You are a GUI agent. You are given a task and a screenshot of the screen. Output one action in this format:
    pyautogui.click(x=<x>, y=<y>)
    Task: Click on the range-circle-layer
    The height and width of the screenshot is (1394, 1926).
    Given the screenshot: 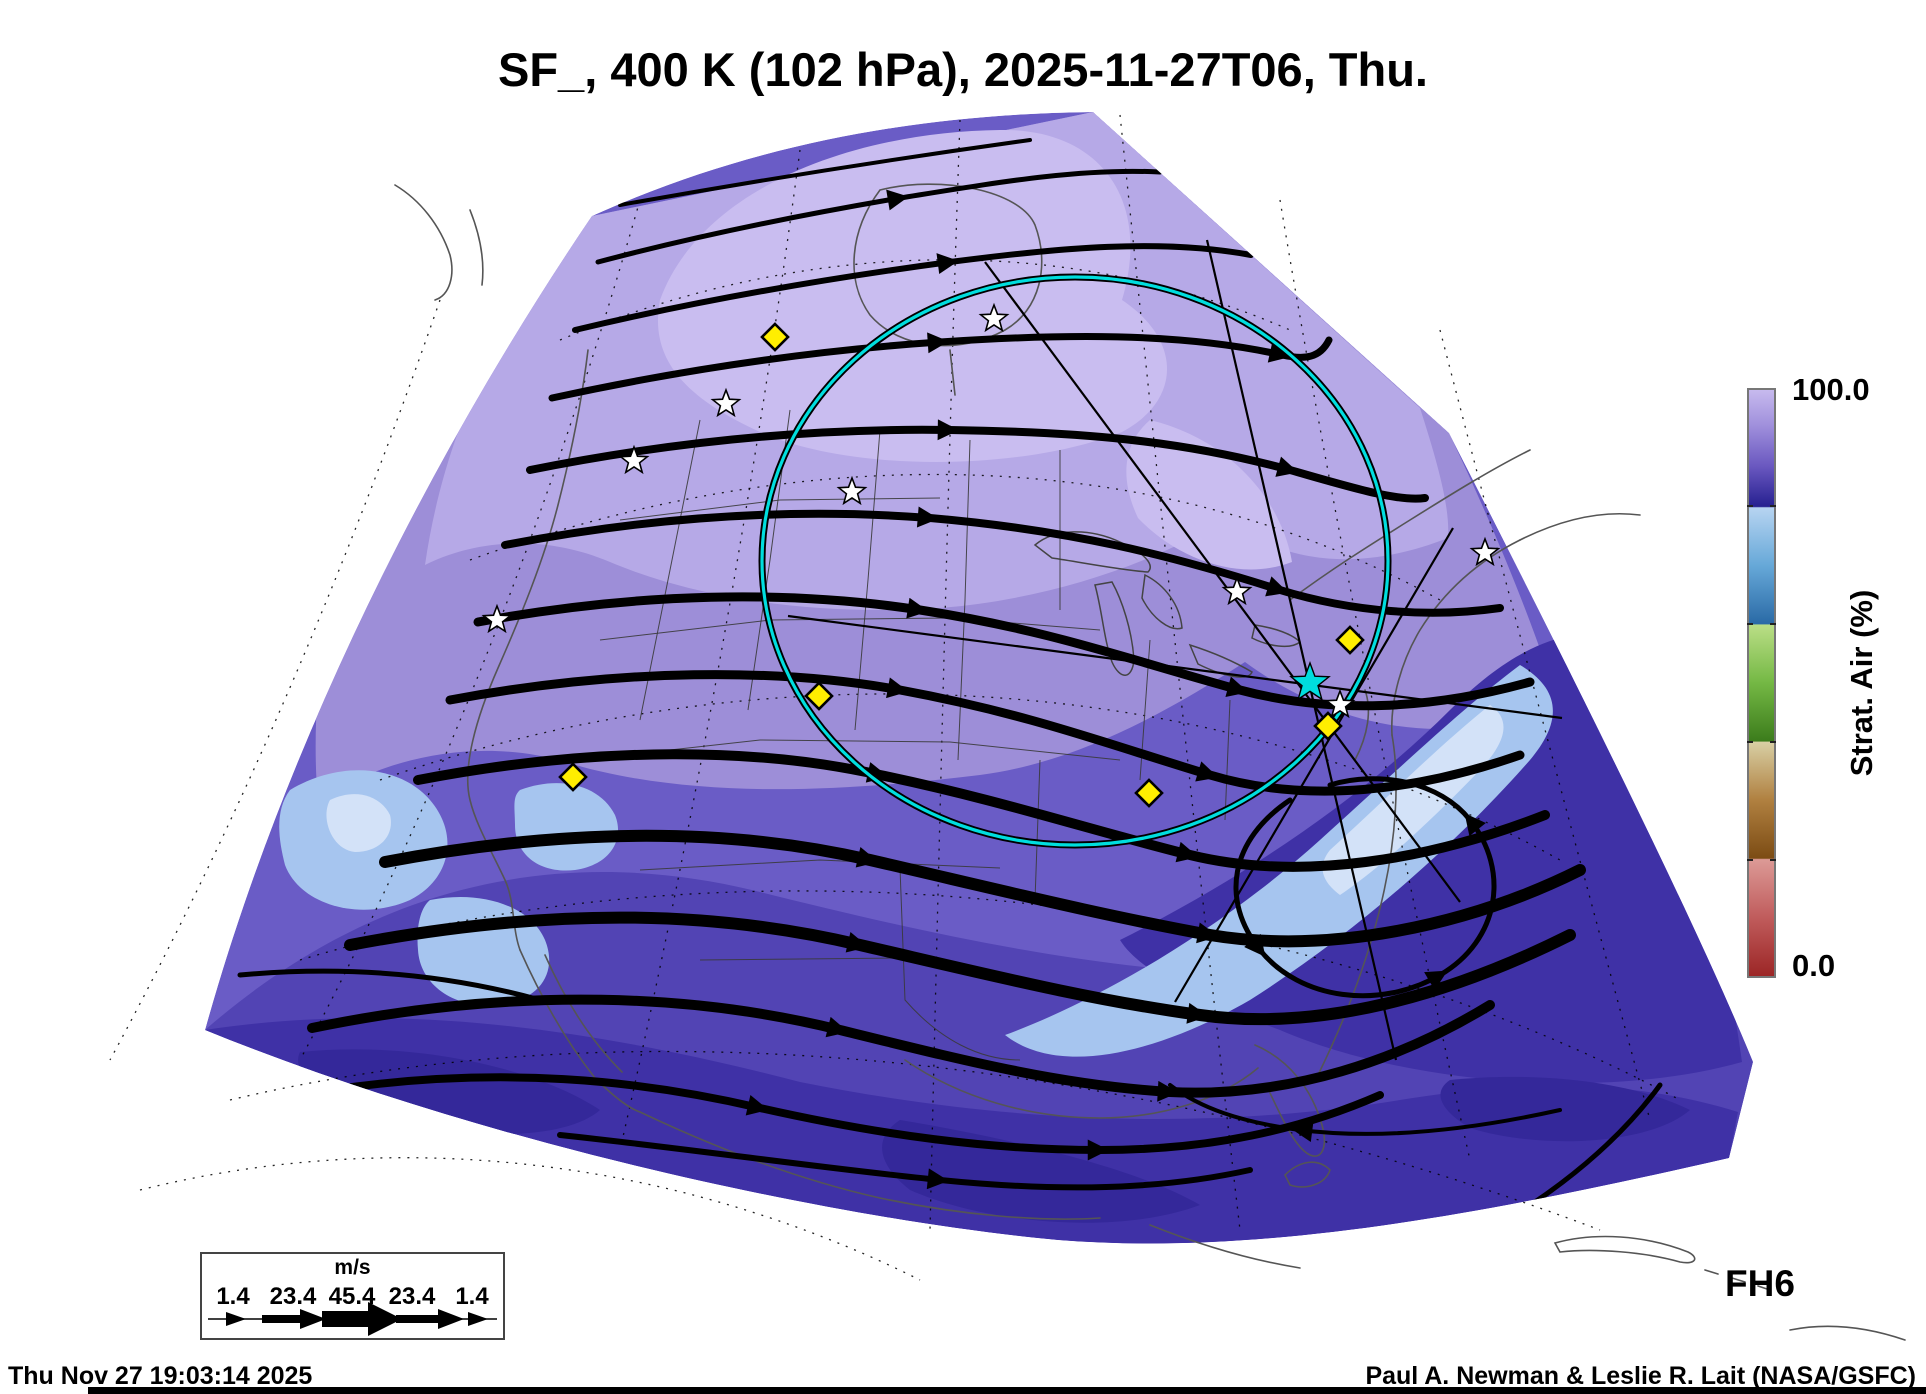 What is the action you would take?
    pyautogui.click(x=1075, y=561)
    